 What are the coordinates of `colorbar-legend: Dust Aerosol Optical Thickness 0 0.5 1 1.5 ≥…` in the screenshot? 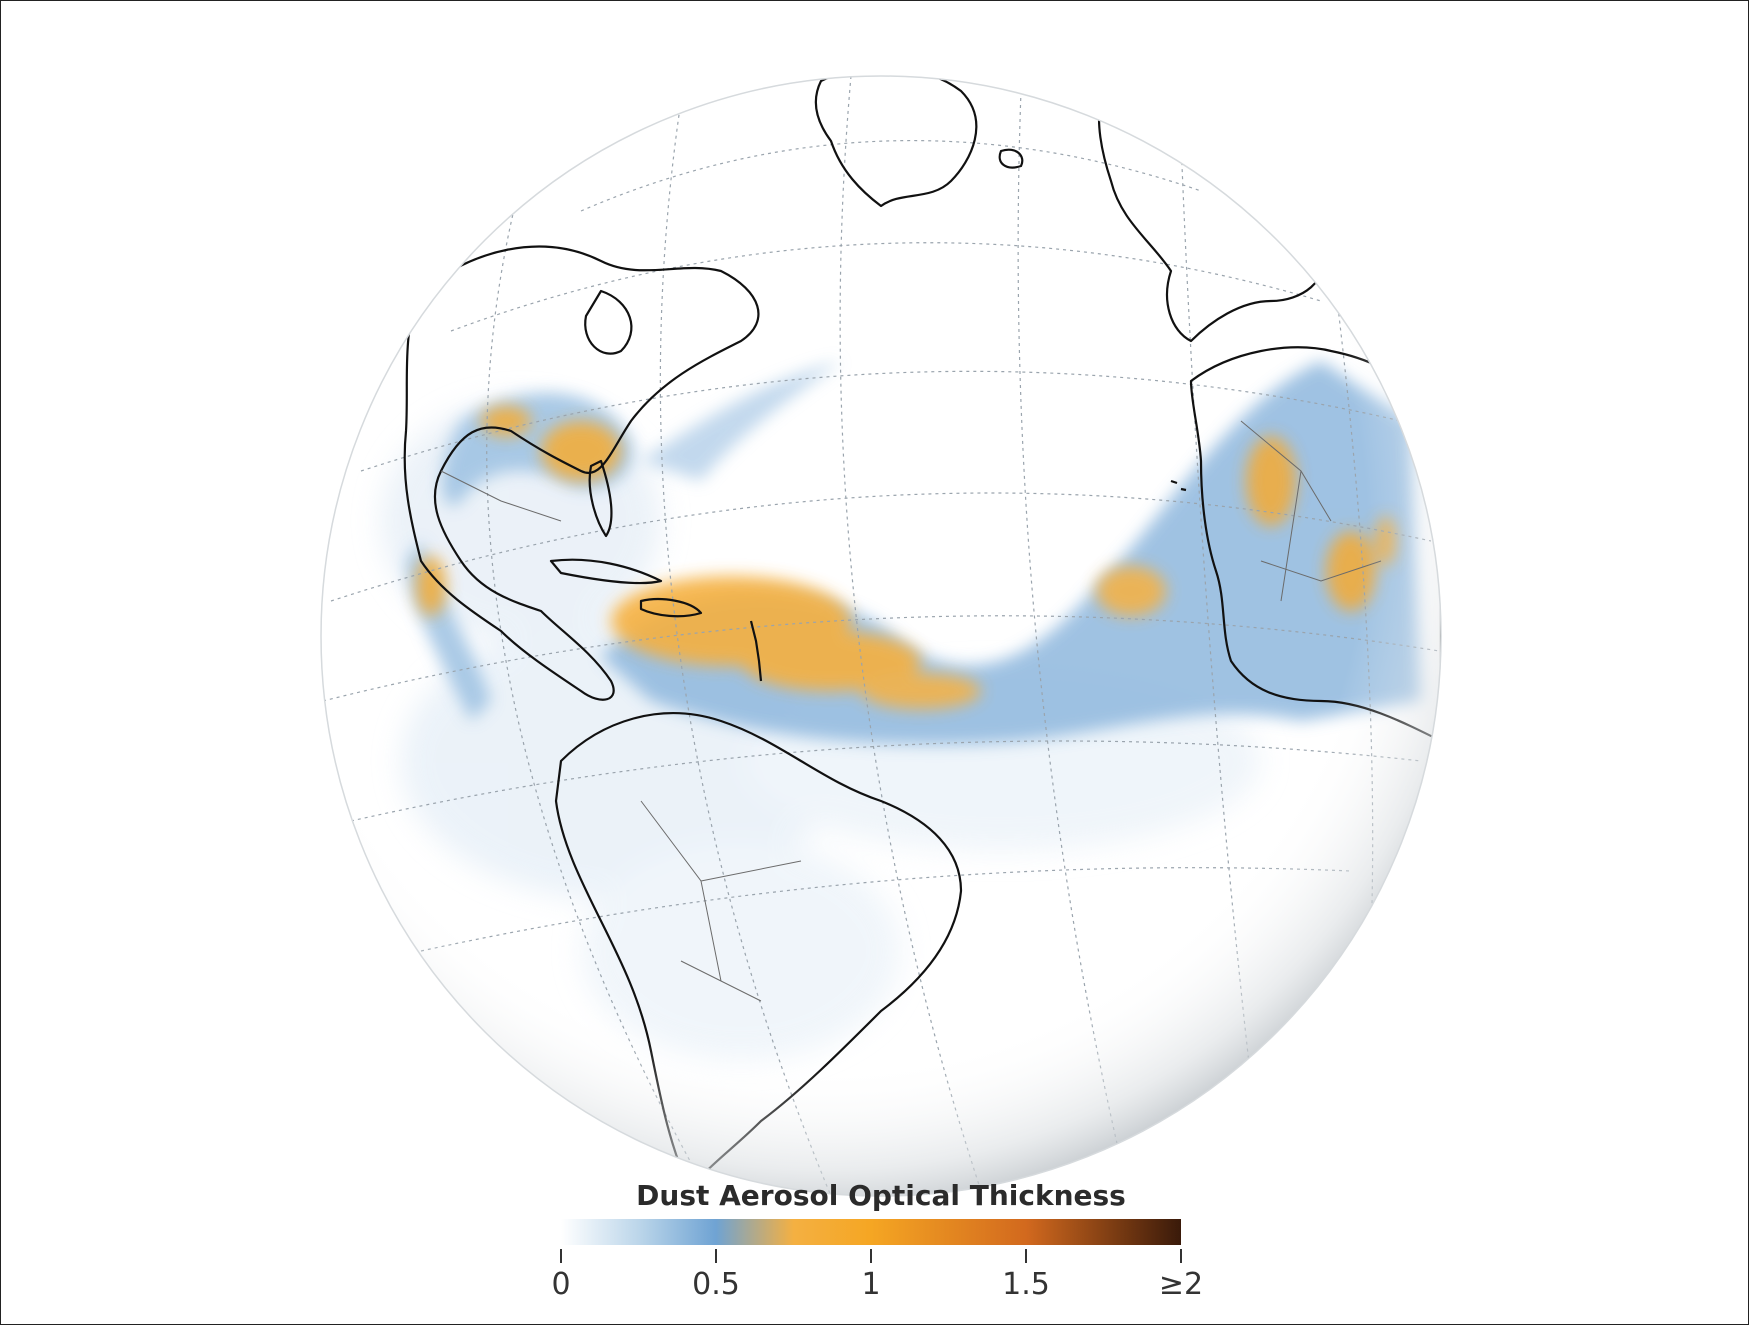 It's located at (877, 1246).